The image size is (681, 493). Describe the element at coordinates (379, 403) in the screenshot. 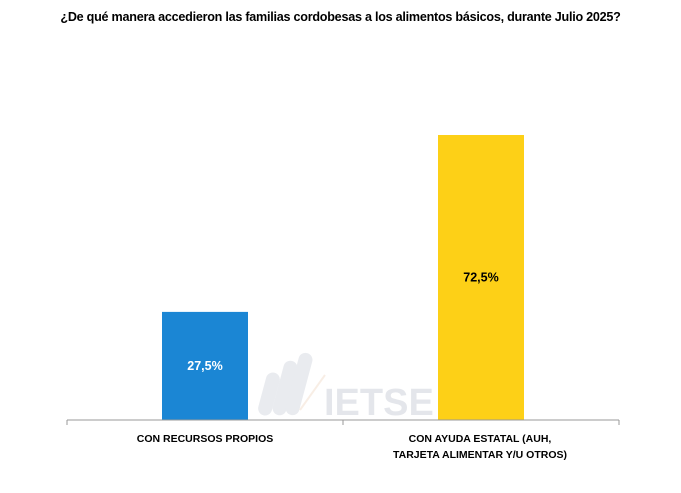

I see `svg-text: IETSE` at that location.